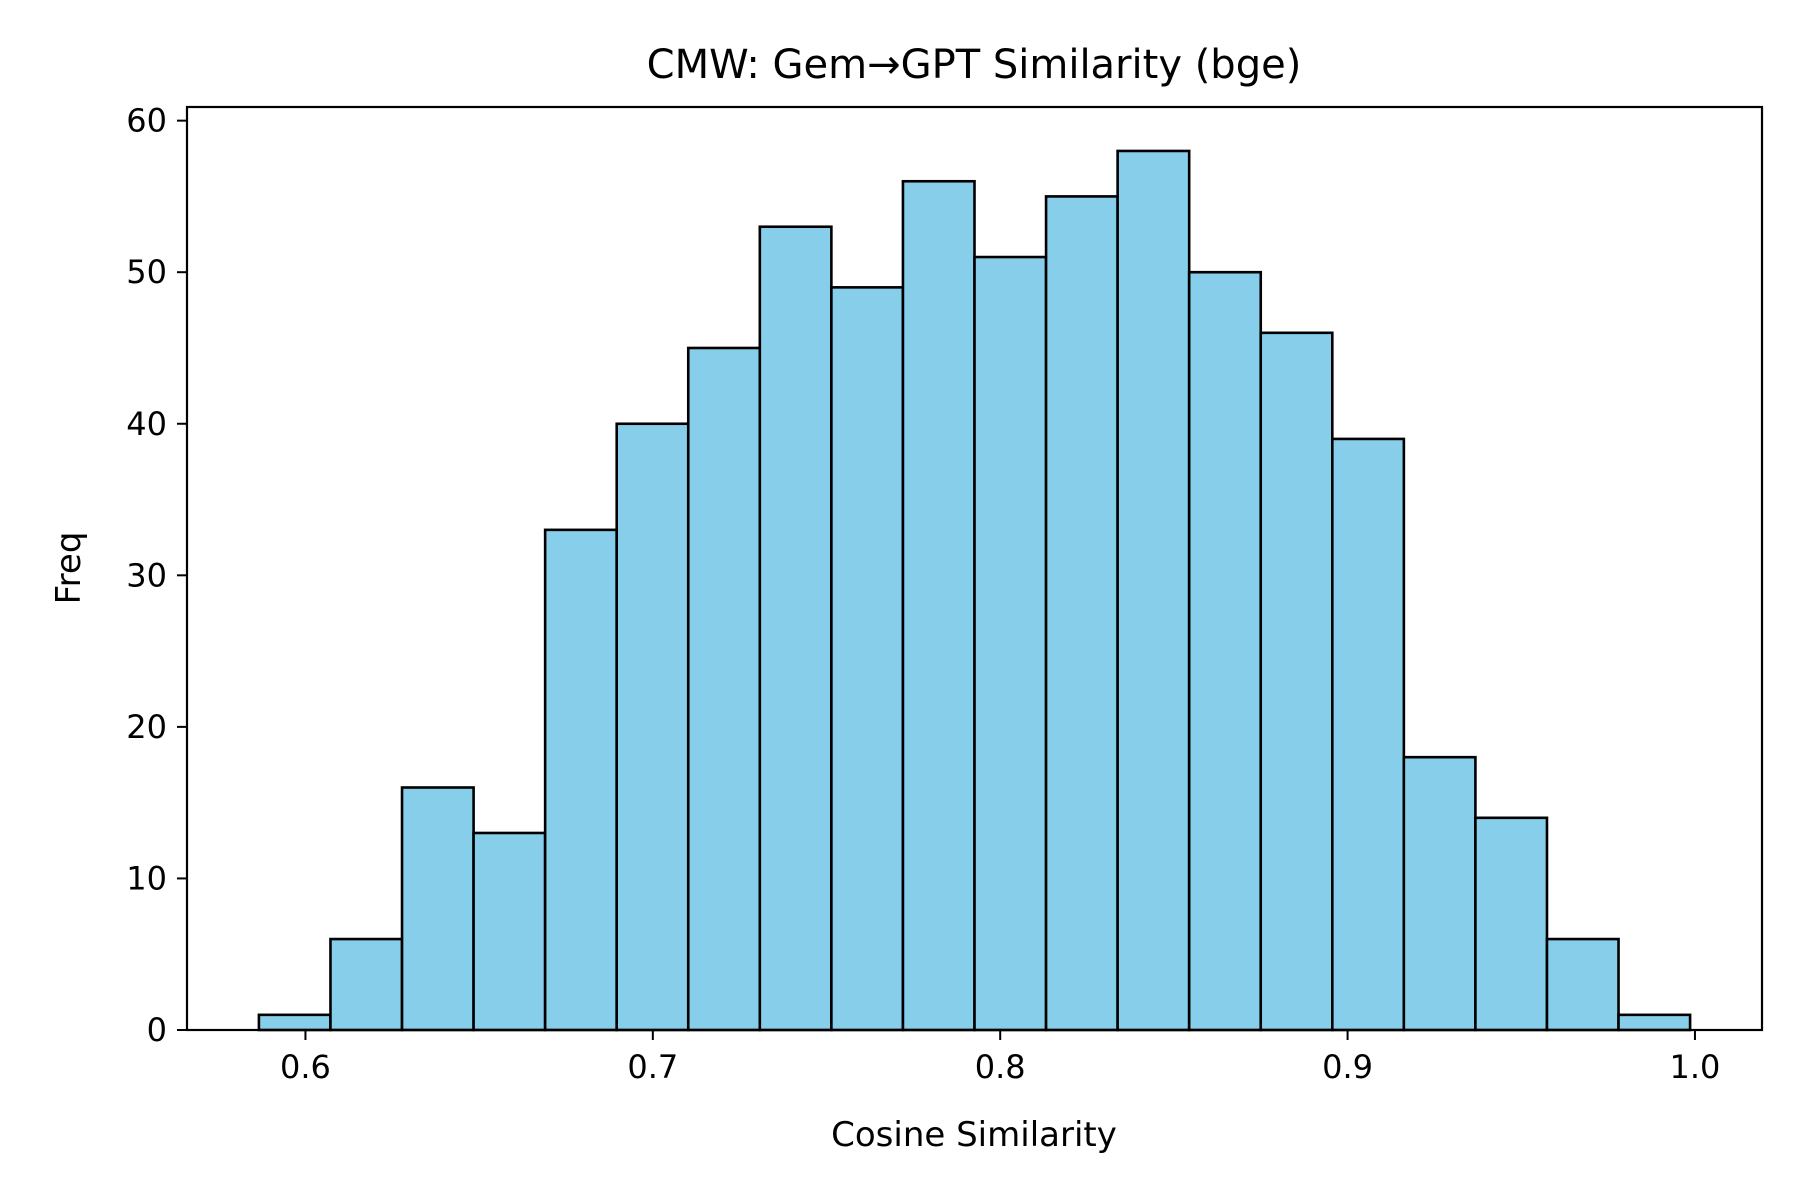 This screenshot has width=1800, height=1200. Describe the element at coordinates (974, 1135) in the screenshot. I see `x-axis-label: Cosine Similarity` at that location.